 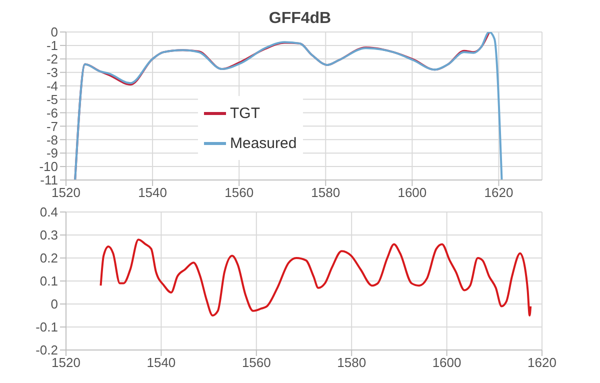 What do you see at coordinates (49, 258) in the screenshot?
I see `y-tick-label: 0.2` at bounding box center [49, 258].